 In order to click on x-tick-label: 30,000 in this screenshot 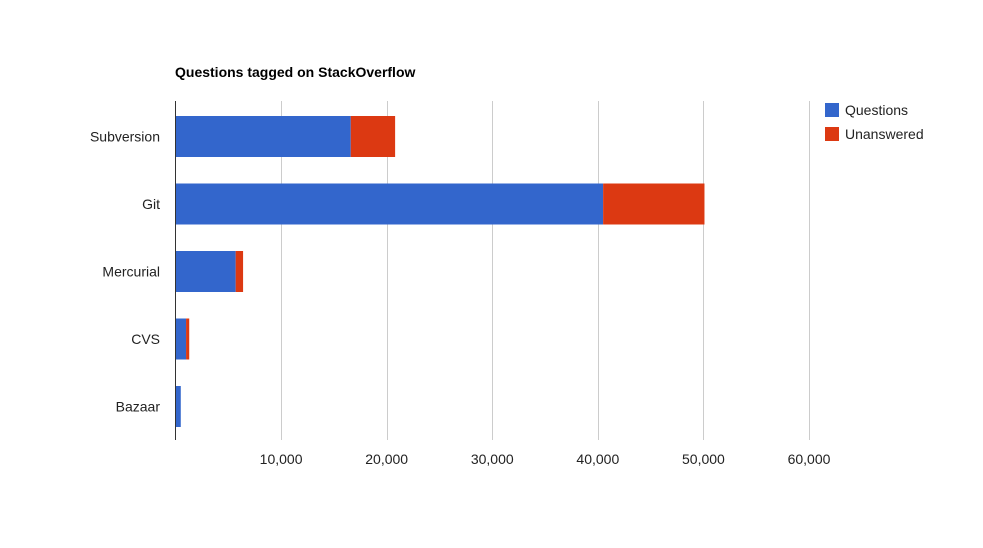, I will do `click(492, 459)`.